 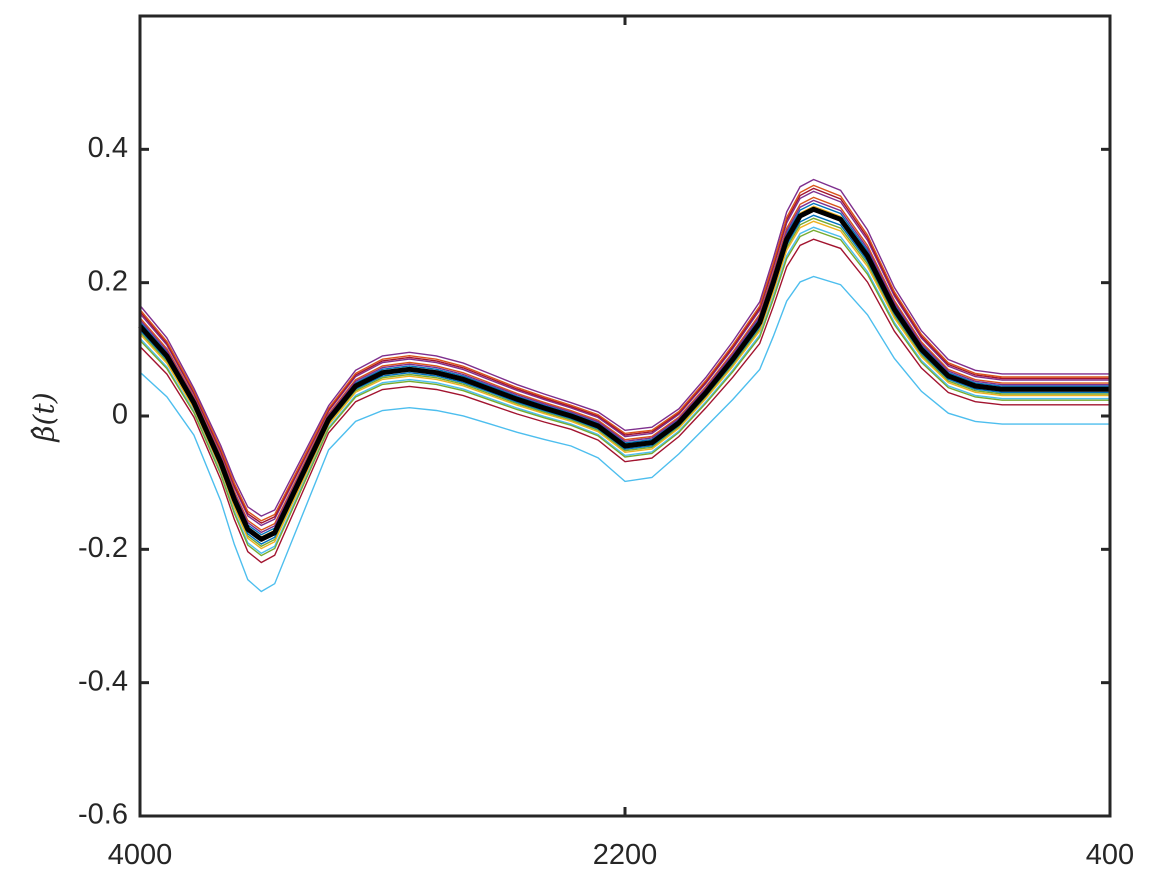 I want to click on y-tick-label: 0, so click(x=120, y=415).